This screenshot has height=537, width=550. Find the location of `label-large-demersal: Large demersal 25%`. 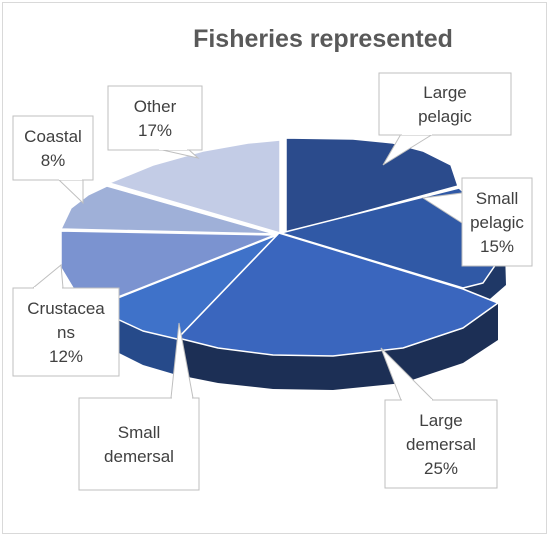

label-large-demersal: Large demersal 25% is located at coordinates (439, 418).